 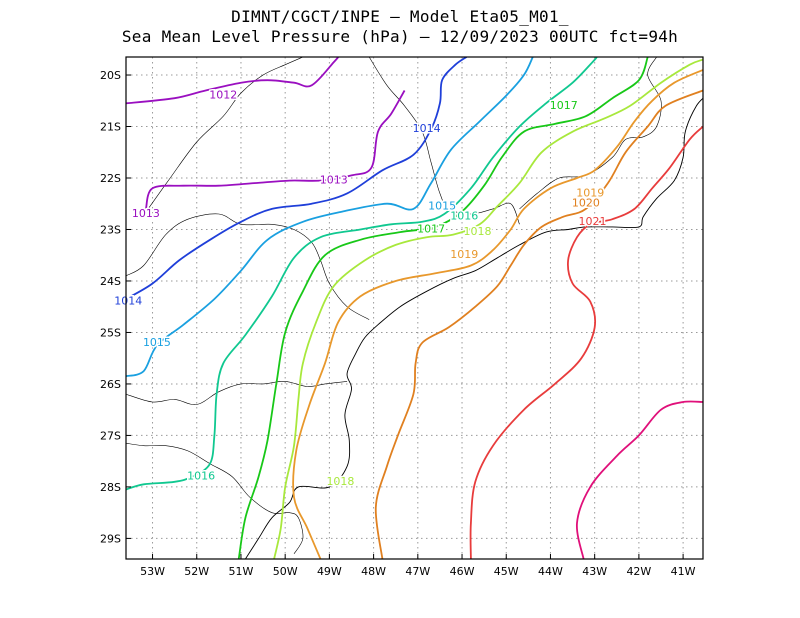 What do you see at coordinates (110, 229) in the screenshot?
I see `y-tick-label-3: 23S` at bounding box center [110, 229].